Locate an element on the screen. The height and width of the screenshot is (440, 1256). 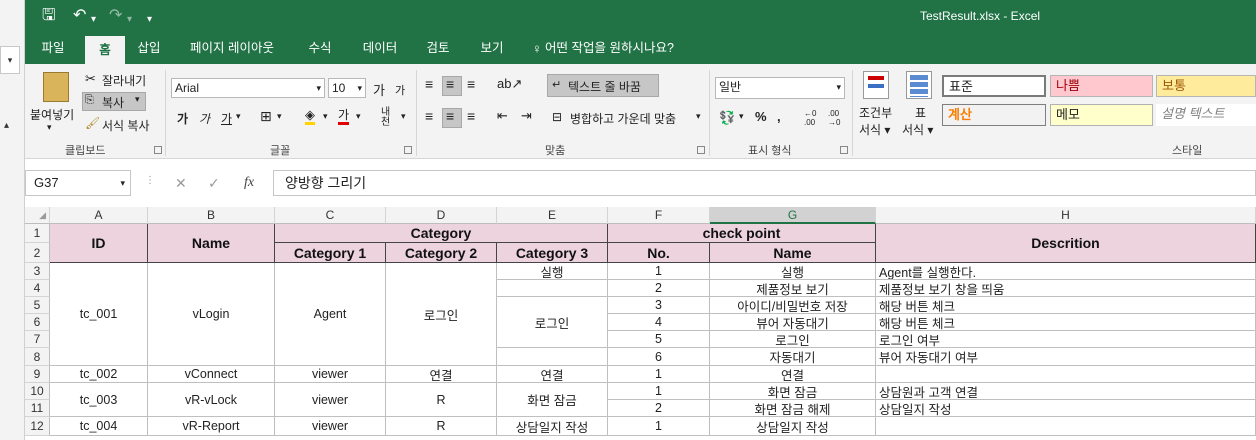
merge-center-button: 병합하고 가운데 맞춤 is located at coordinates (623, 119).